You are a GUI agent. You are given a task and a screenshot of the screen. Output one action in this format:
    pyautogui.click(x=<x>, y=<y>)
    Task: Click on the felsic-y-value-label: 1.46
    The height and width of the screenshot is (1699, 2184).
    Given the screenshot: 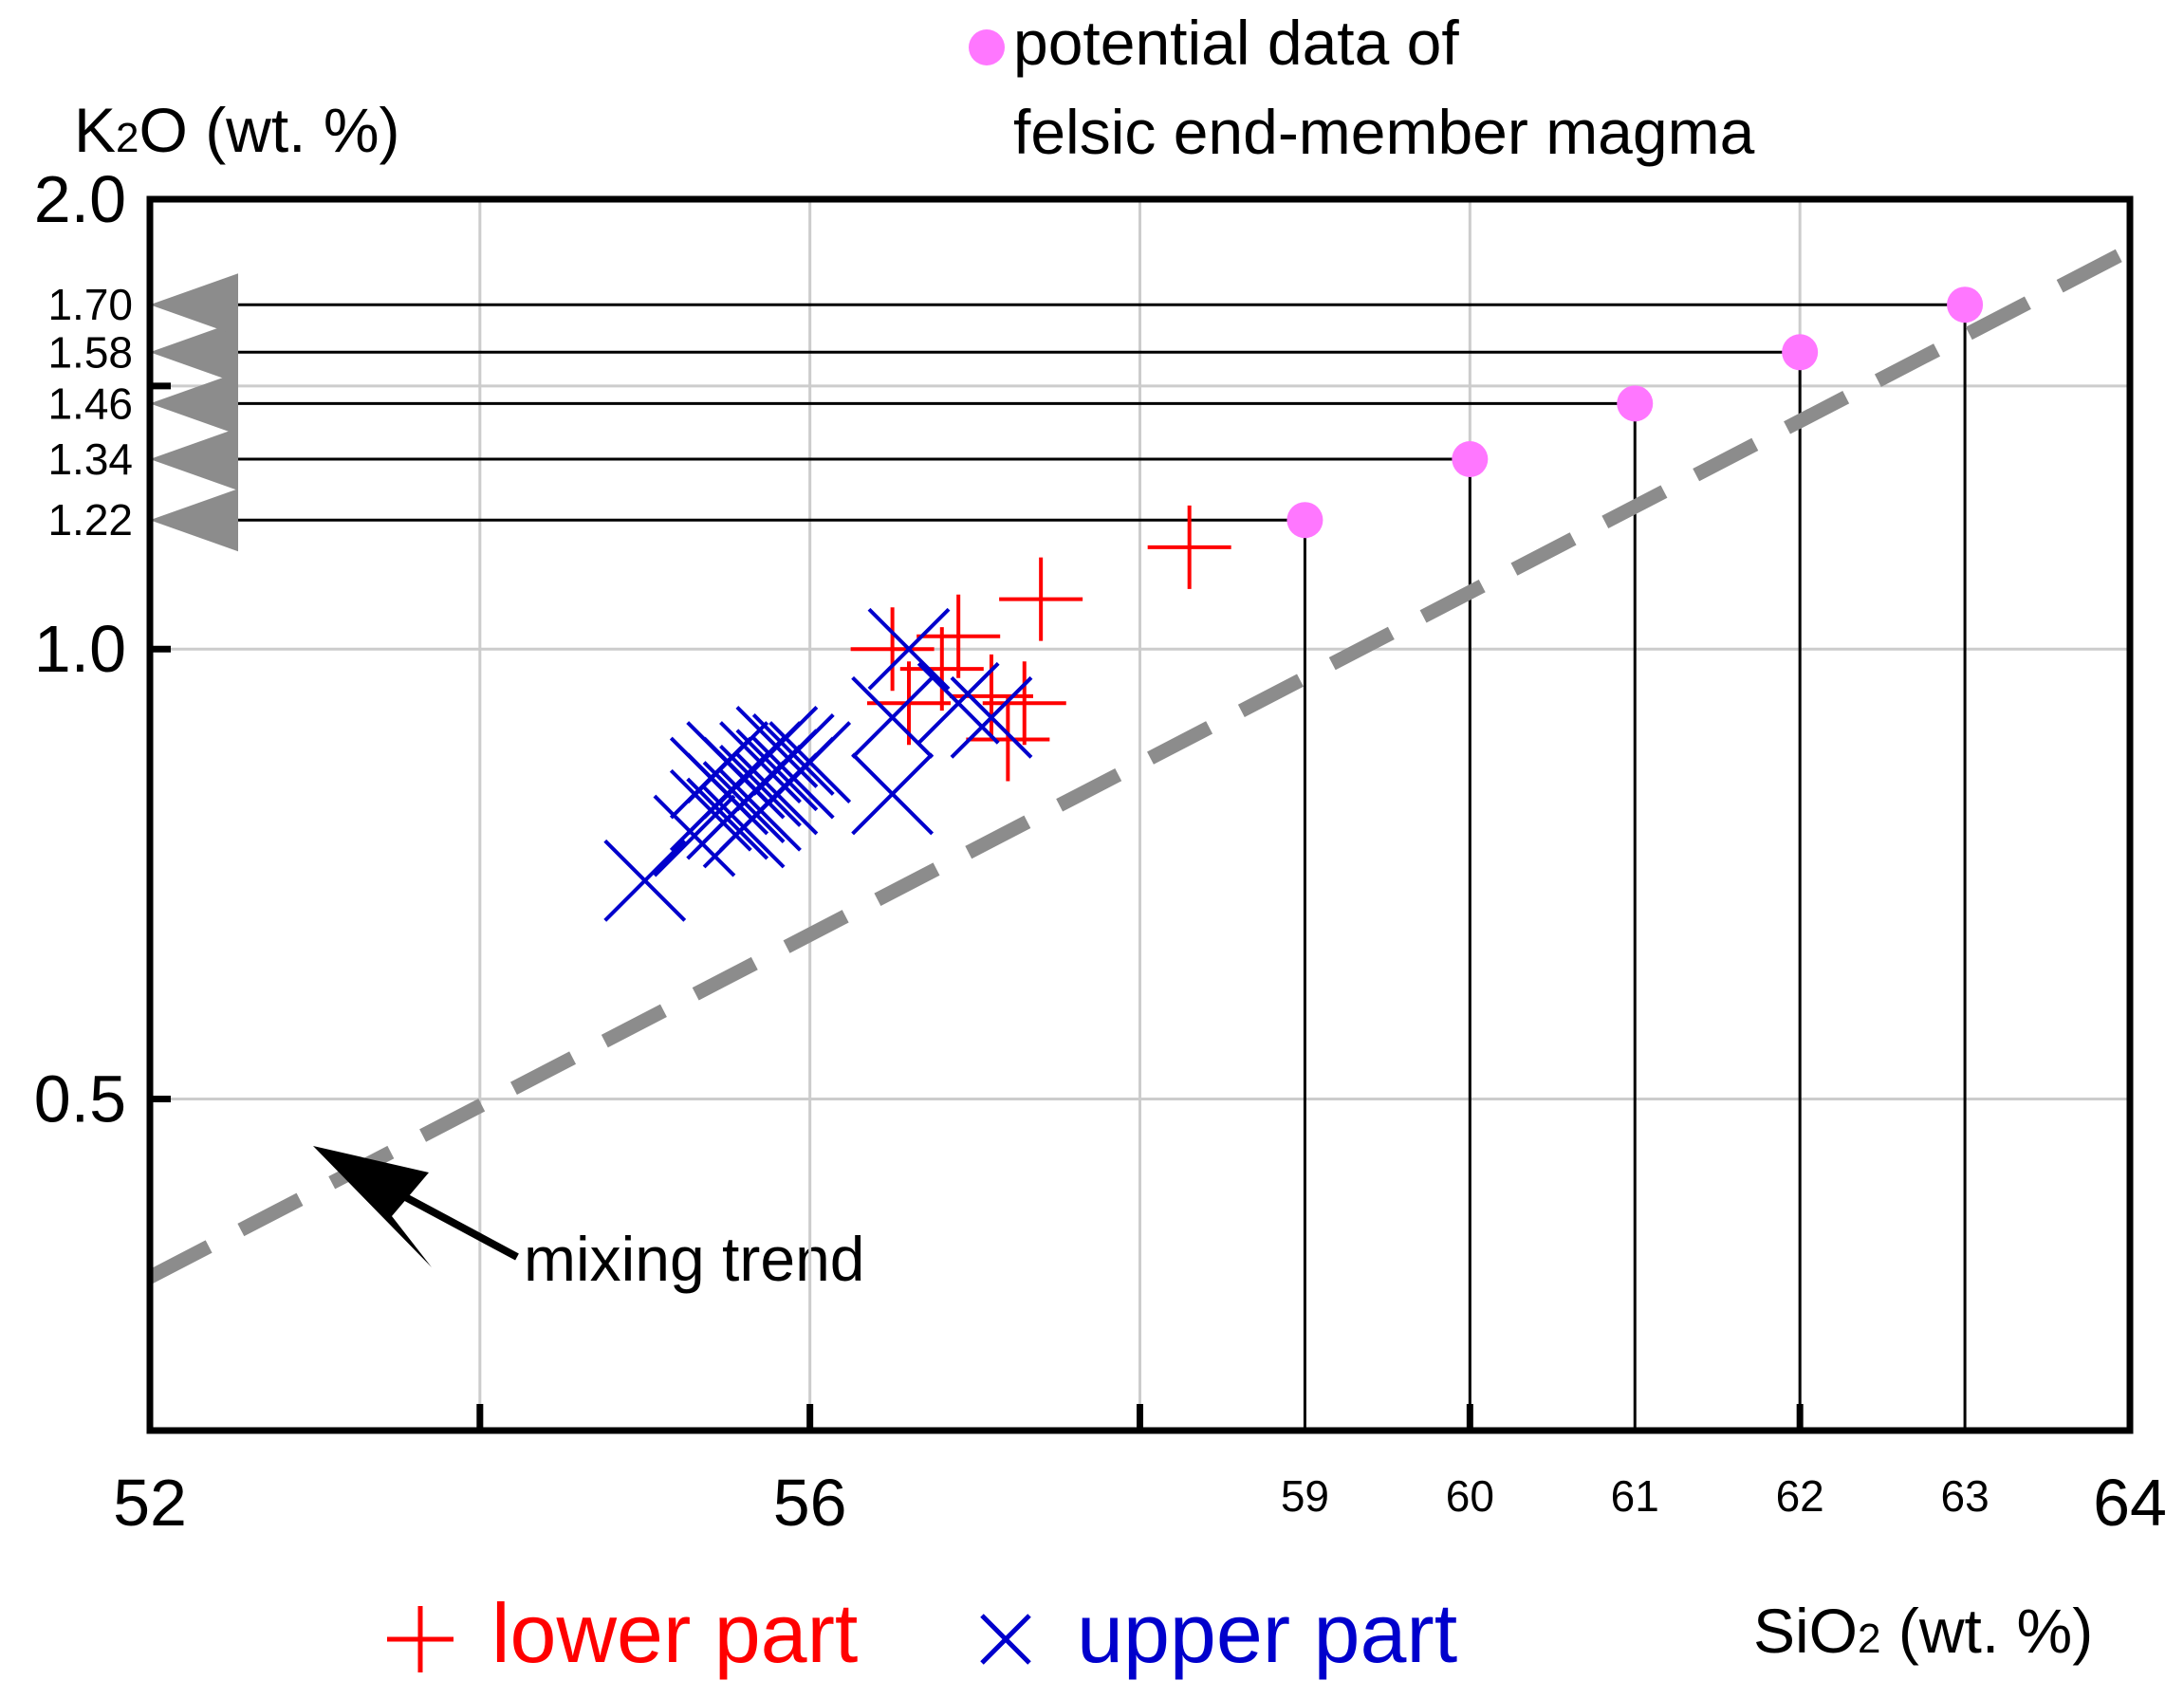 What is the action you would take?
    pyautogui.click(x=90, y=403)
    